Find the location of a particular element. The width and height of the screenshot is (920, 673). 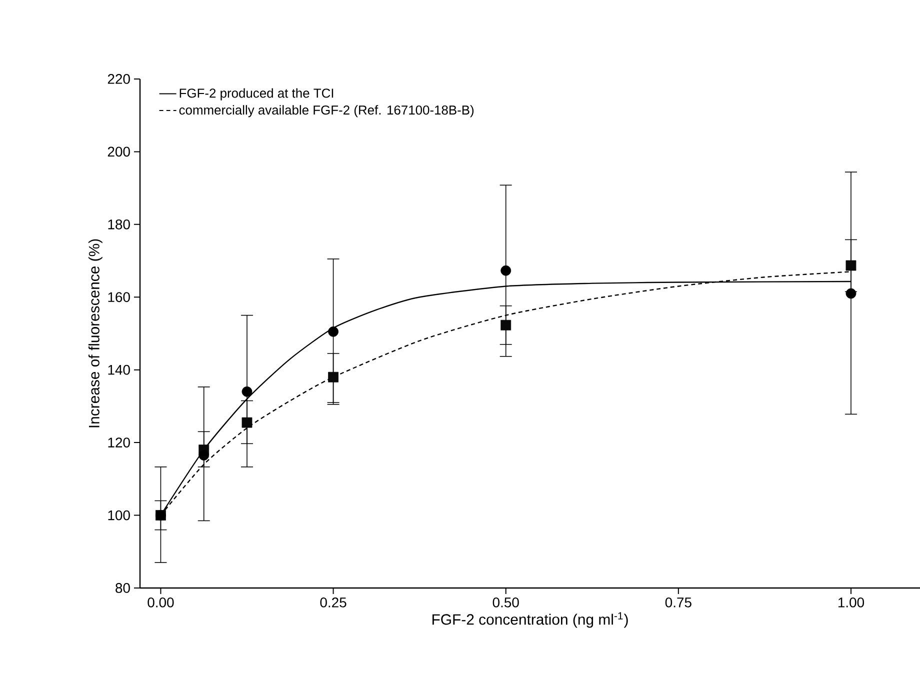

x-tick-label: 1.00 is located at coordinates (851, 602).